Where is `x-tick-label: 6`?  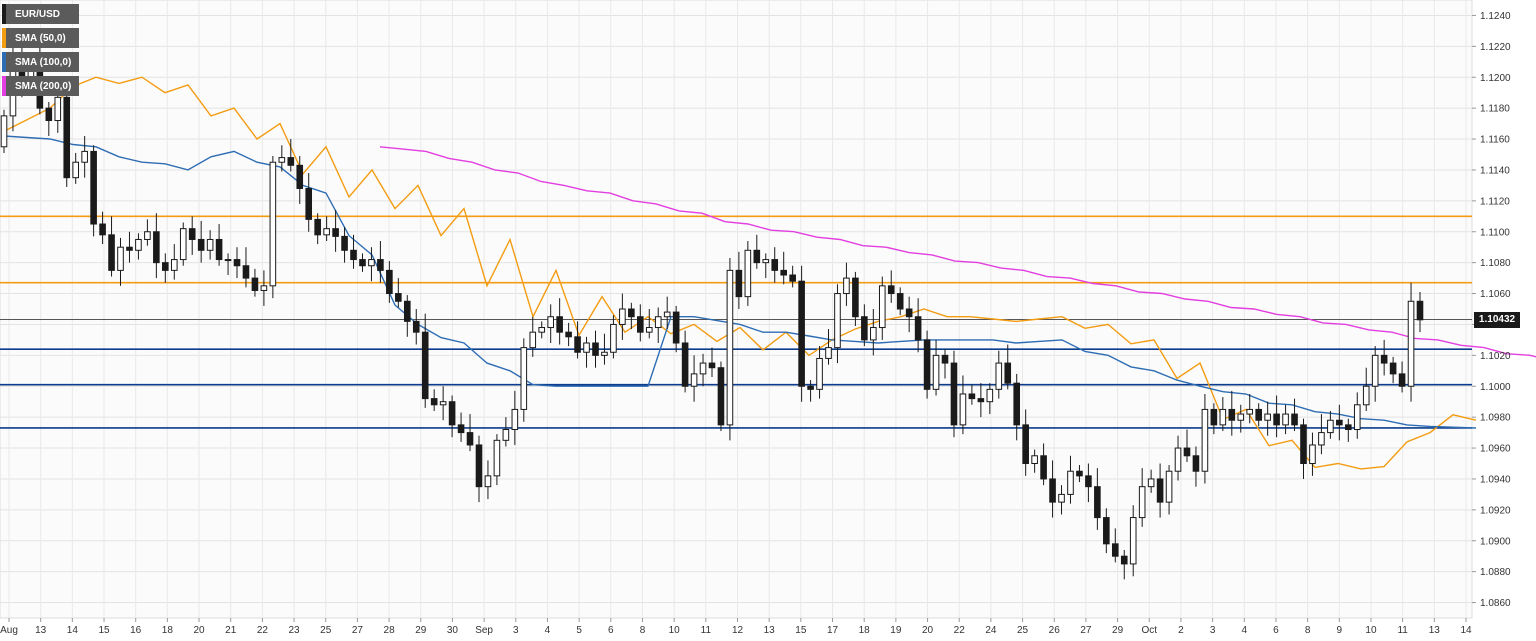 x-tick-label: 6 is located at coordinates (611, 630).